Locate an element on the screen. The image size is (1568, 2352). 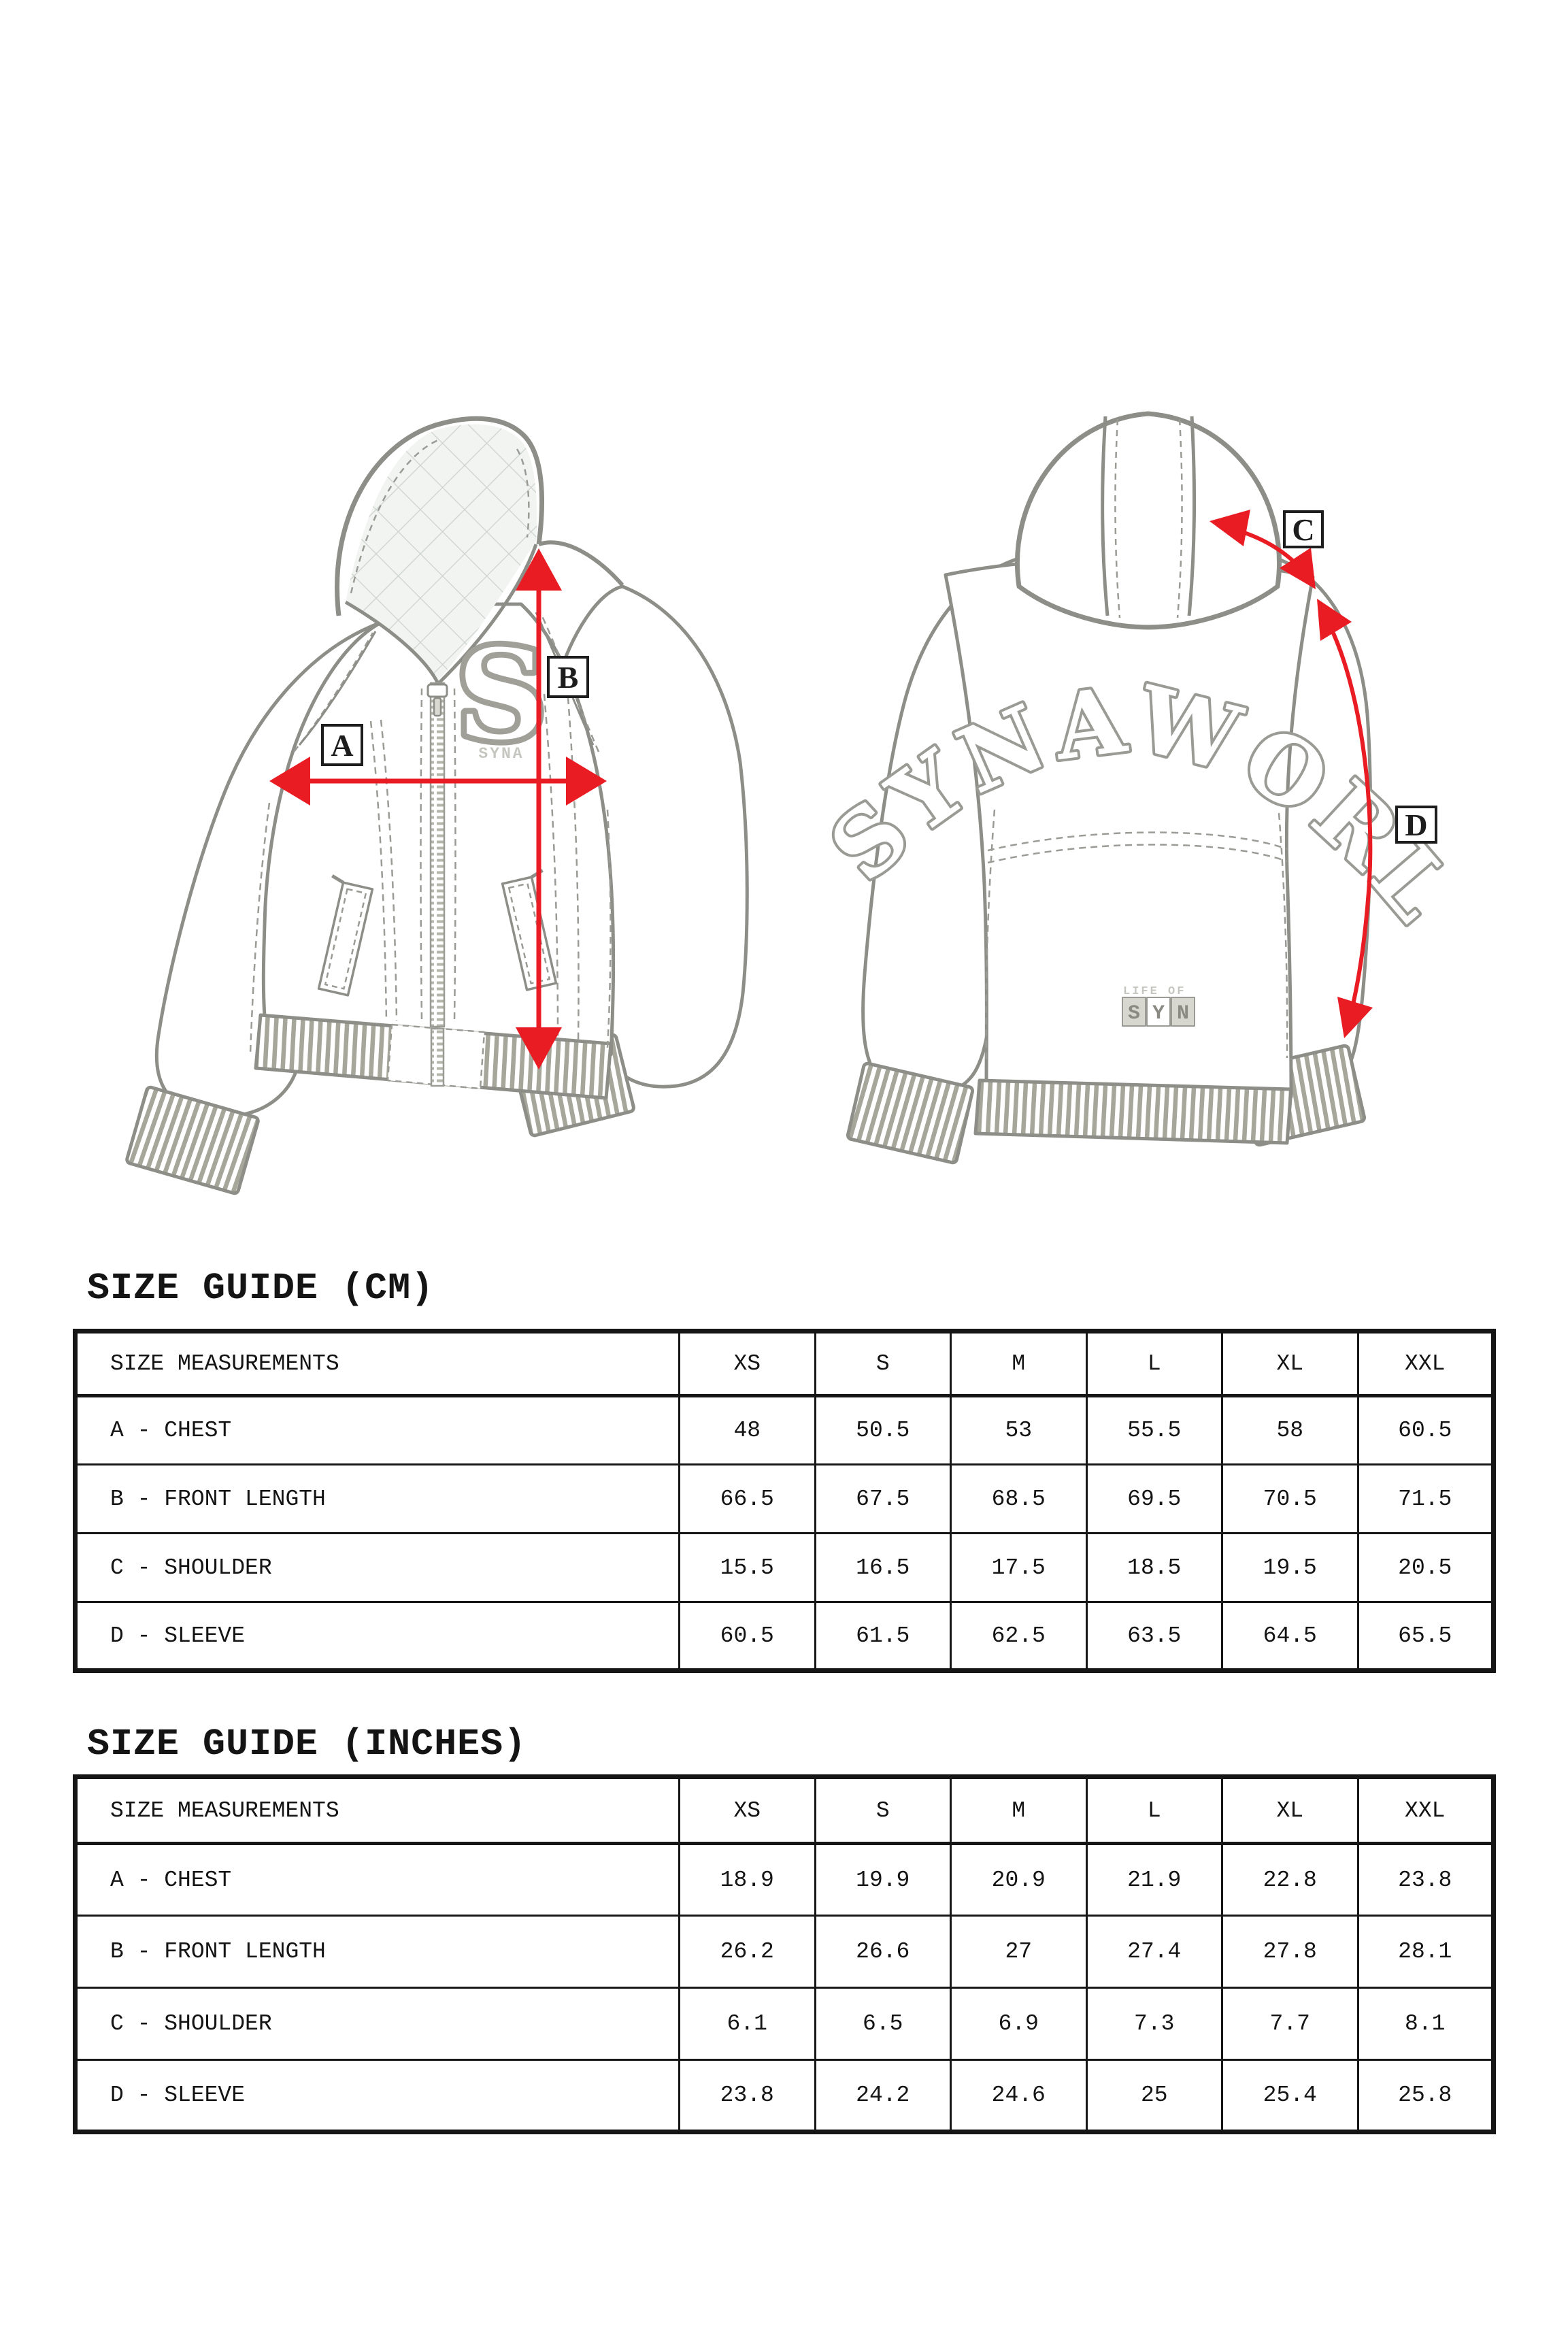
table-row: A - CHEST 18.9 19.9 20.9 21.9 22.8 23.8 is located at coordinates (784, 1879).